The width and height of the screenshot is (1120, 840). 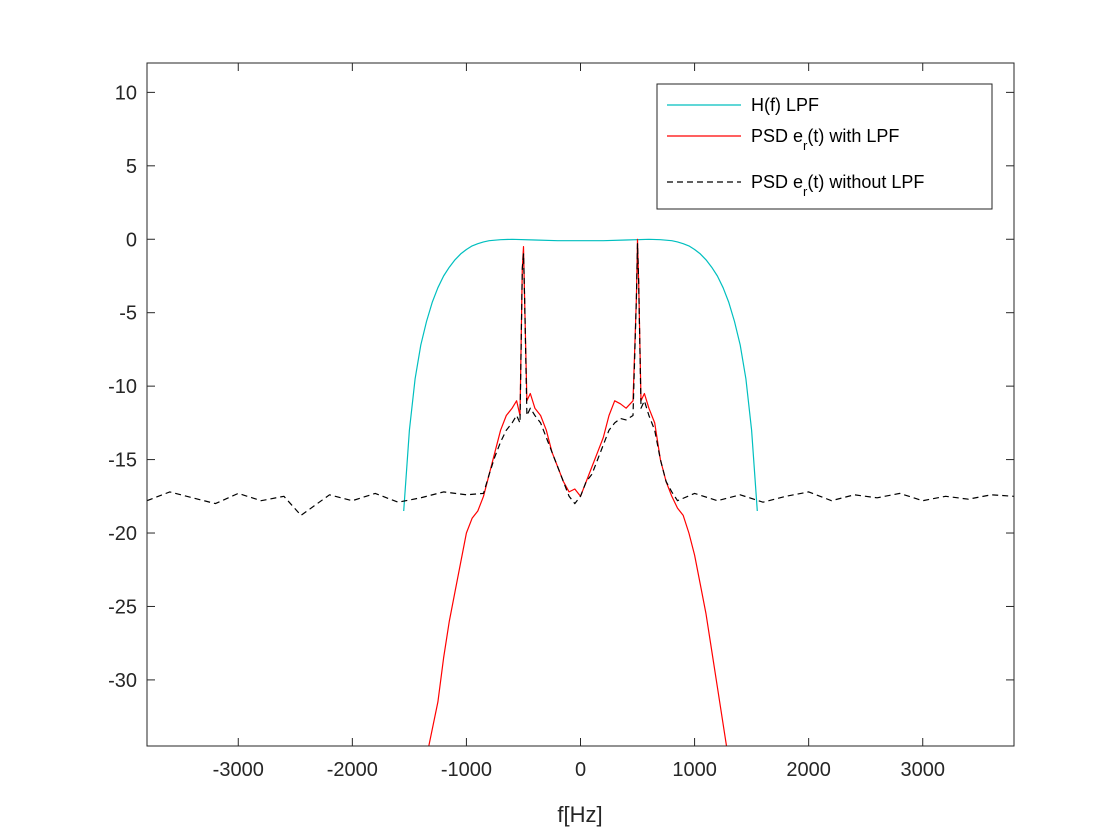 I want to click on legend-entry-hf-lpf: H(f) LPF, so click(x=785, y=105).